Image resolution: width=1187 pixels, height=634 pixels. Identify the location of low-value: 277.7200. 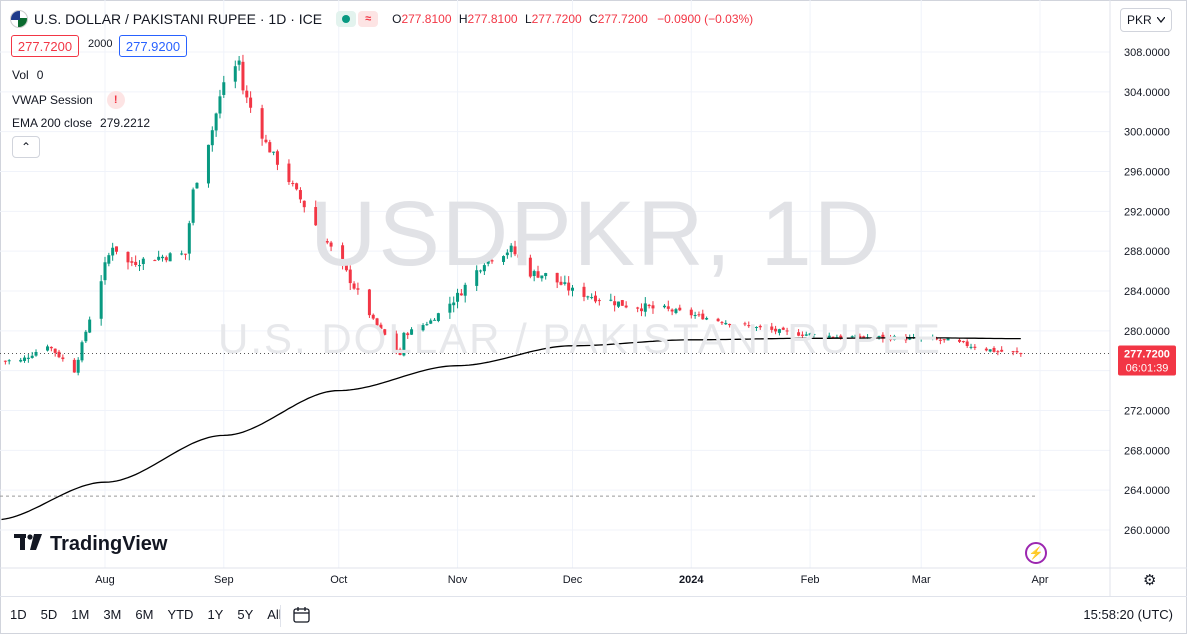
(556, 19).